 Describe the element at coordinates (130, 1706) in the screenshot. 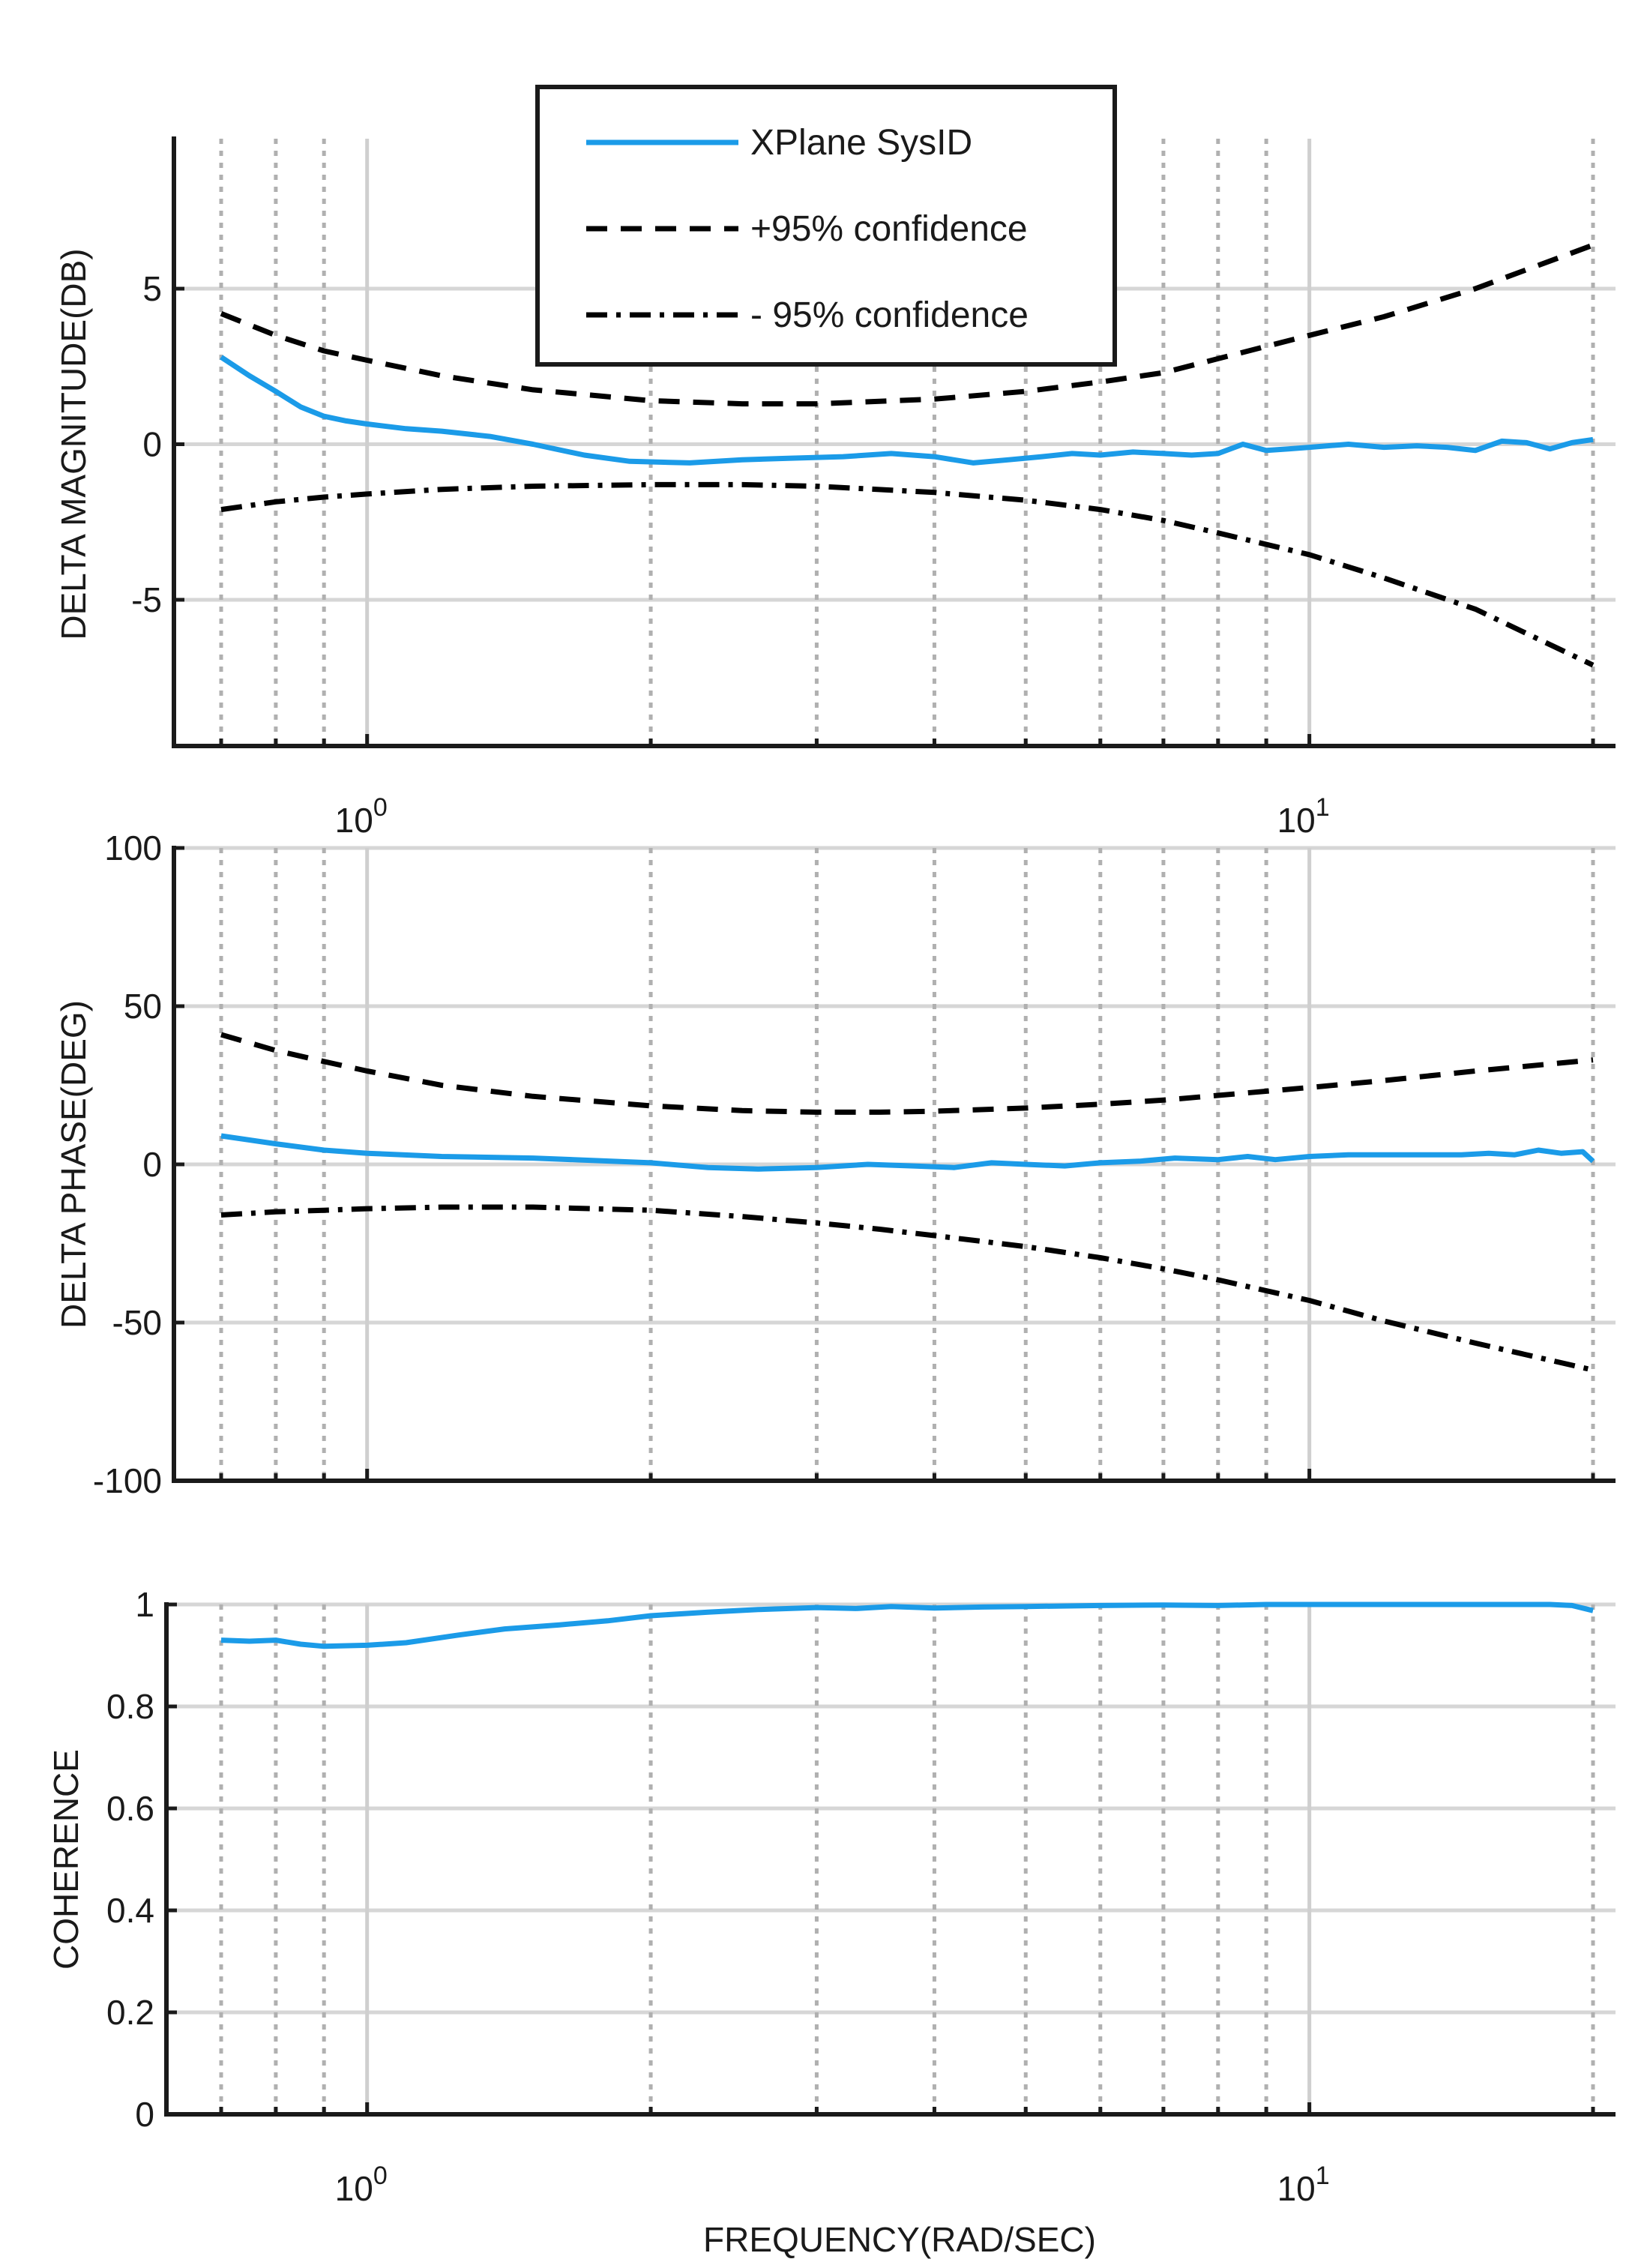

I see `y-tick-label: 0.8` at that location.